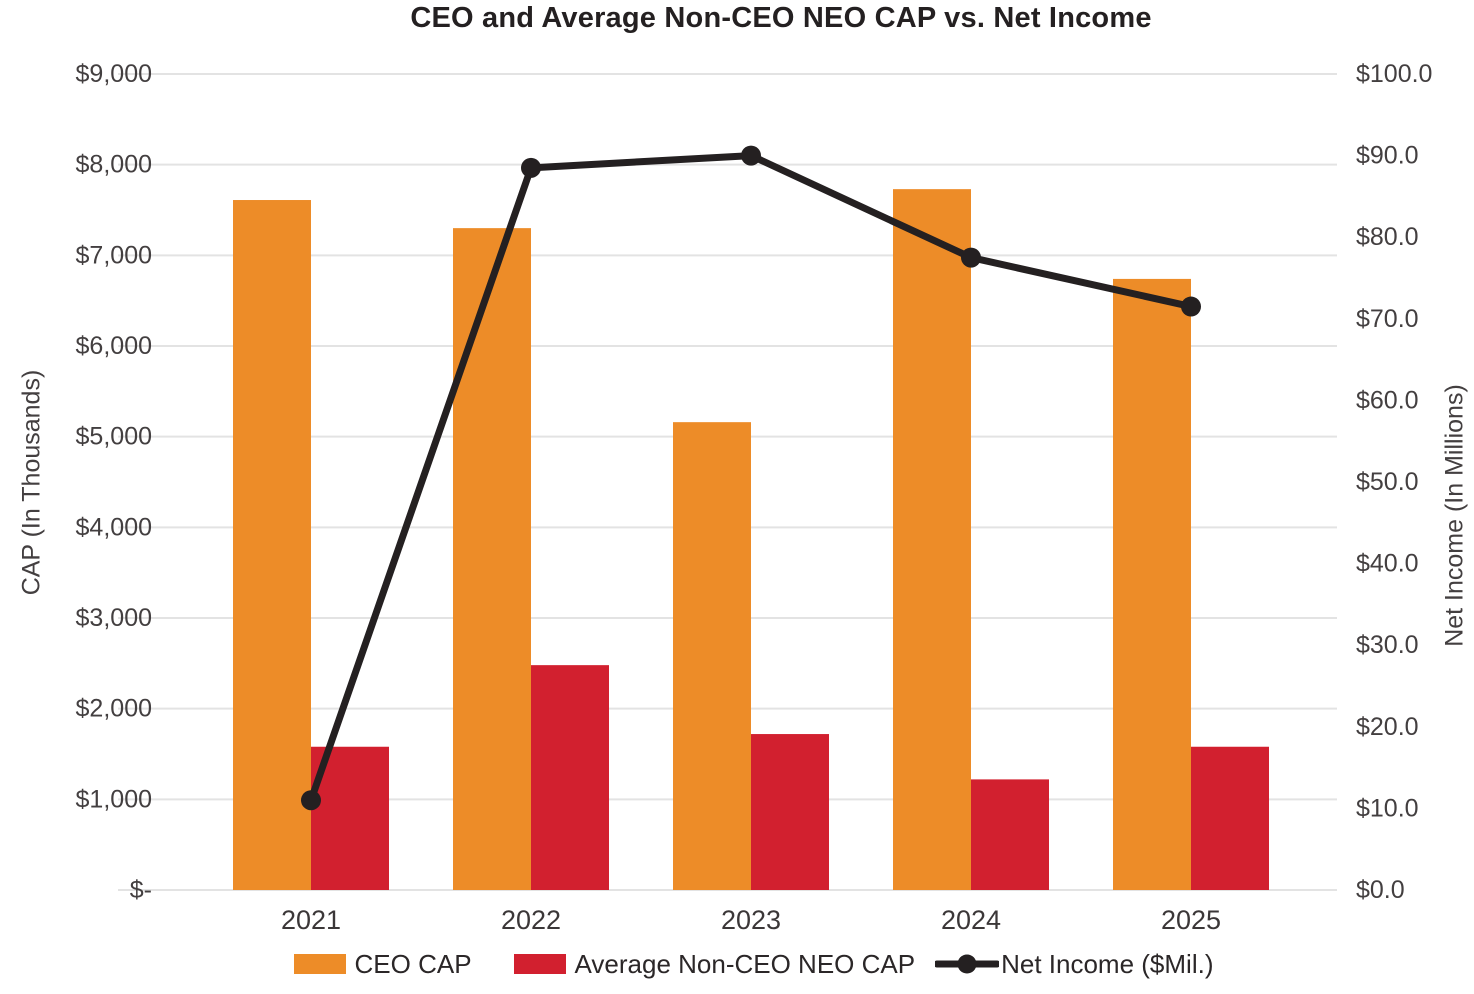 The image size is (1474, 994). What do you see at coordinates (1387, 645) in the screenshot?
I see `right-axis-tick-label: $30.0` at bounding box center [1387, 645].